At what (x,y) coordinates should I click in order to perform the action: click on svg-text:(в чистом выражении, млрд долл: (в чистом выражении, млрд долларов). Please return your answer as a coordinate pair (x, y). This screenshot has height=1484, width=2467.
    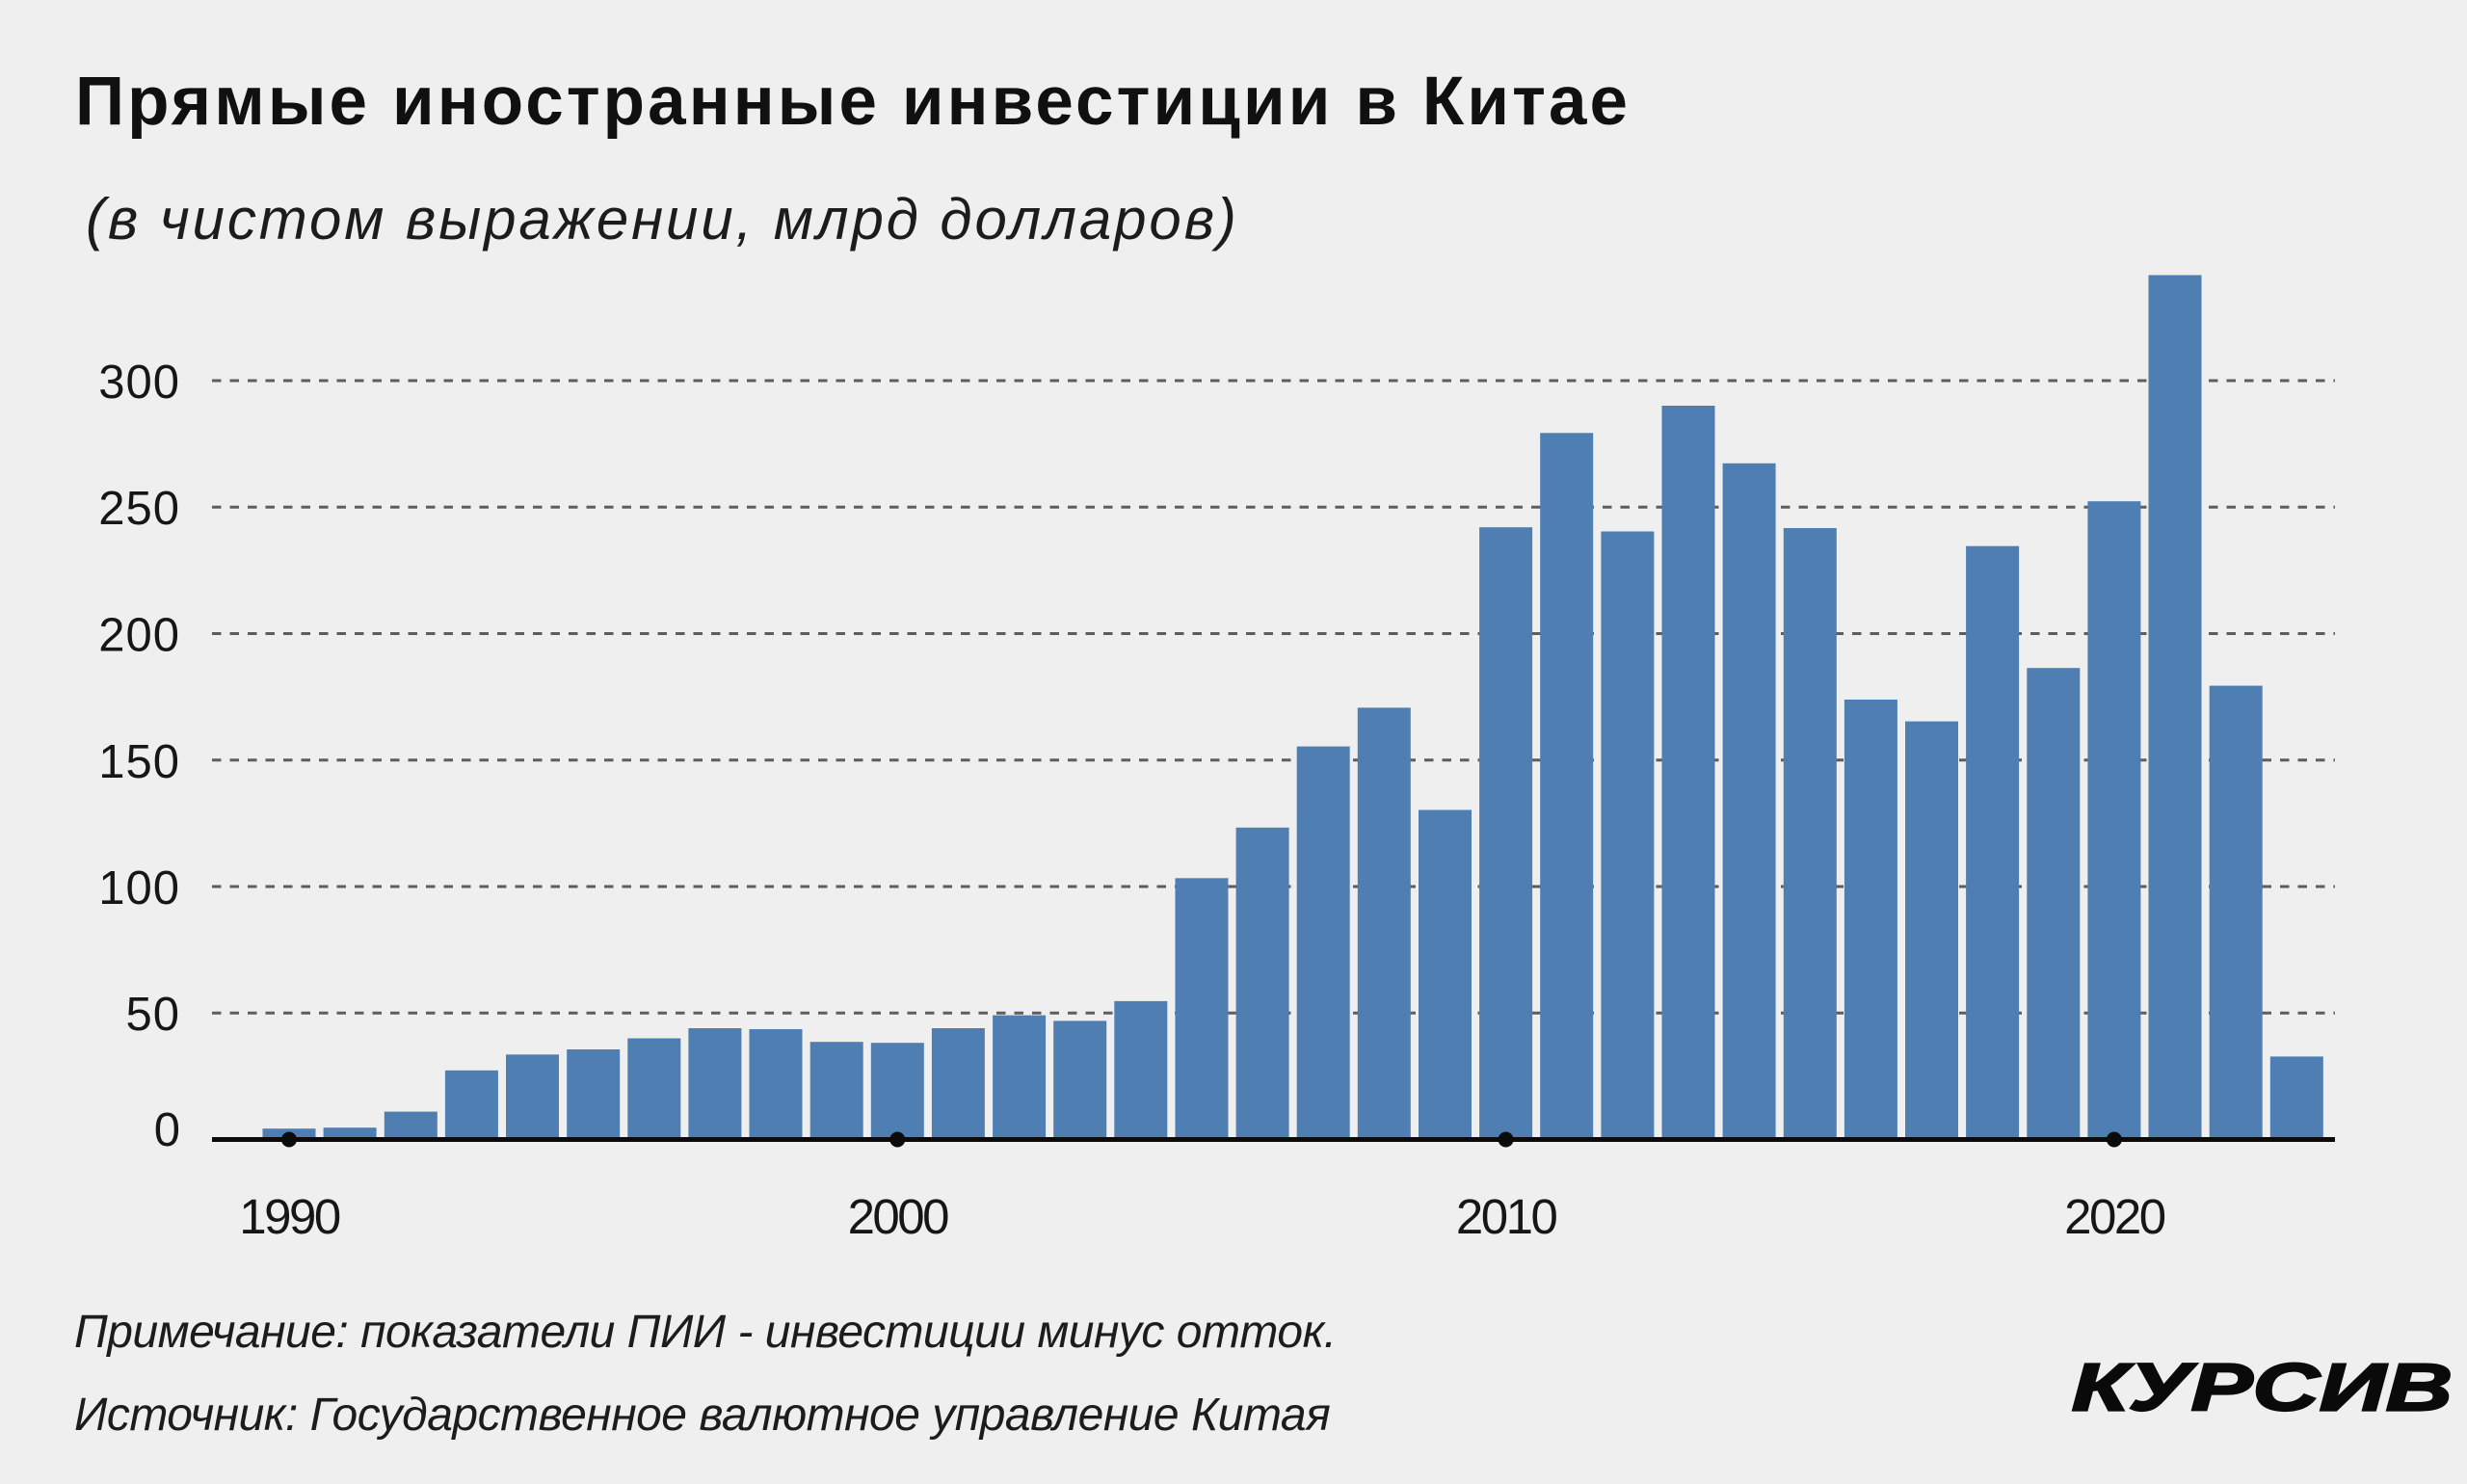
    Looking at the image, I should click on (662, 219).